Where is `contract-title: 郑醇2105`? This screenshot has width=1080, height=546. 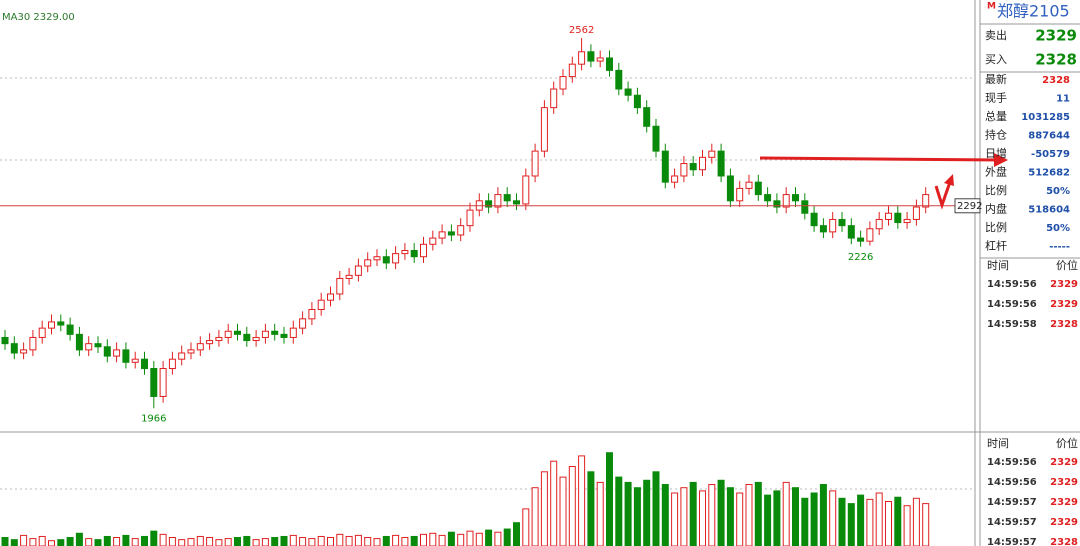
contract-title: 郑醇2105 is located at coordinates (1033, 11).